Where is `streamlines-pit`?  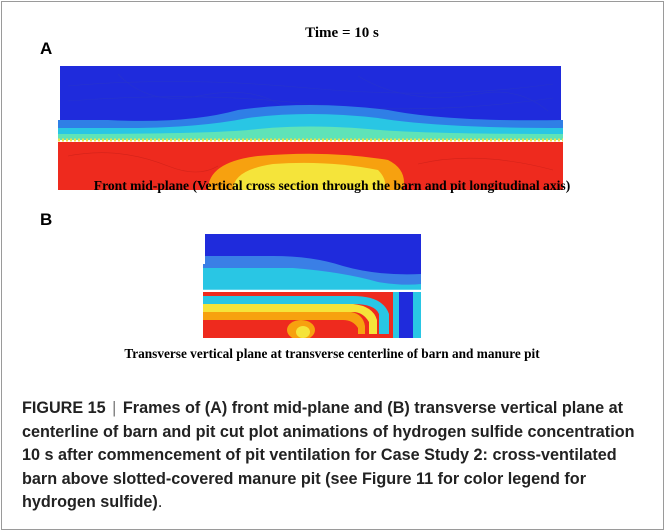 streamlines-pit is located at coordinates (310, 162).